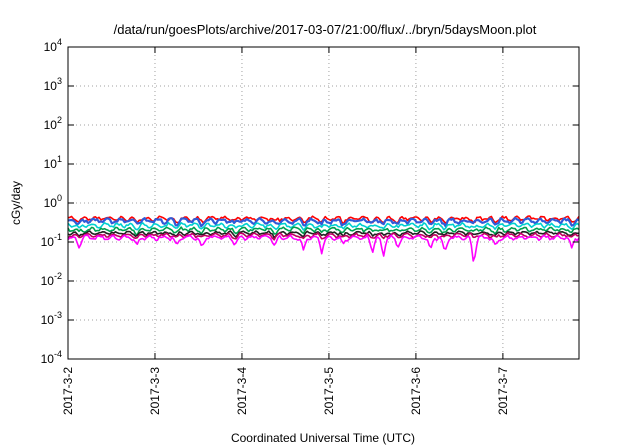 Image resolution: width=640 pixels, height=448 pixels. I want to click on y-tick-label: 10⁻³, so click(51, 318).